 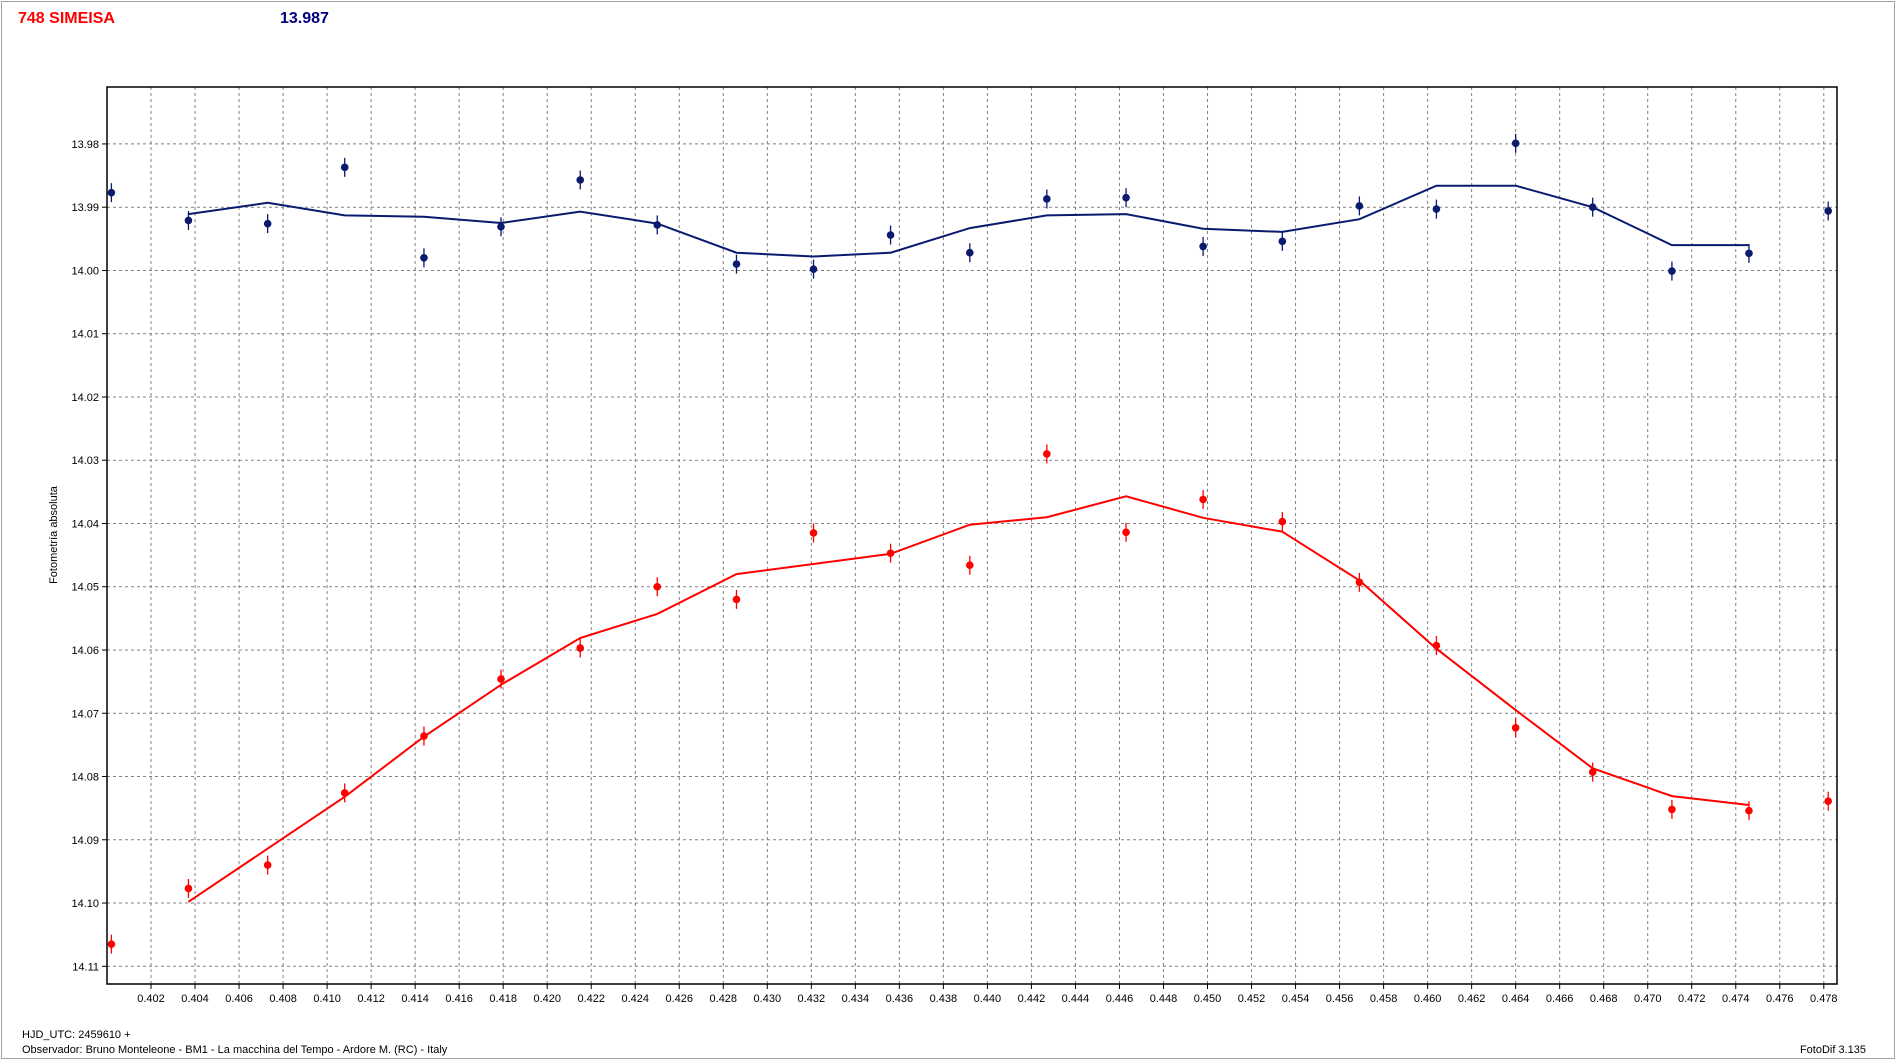 I want to click on x-tick-label: 0.454, so click(x=1296, y=999).